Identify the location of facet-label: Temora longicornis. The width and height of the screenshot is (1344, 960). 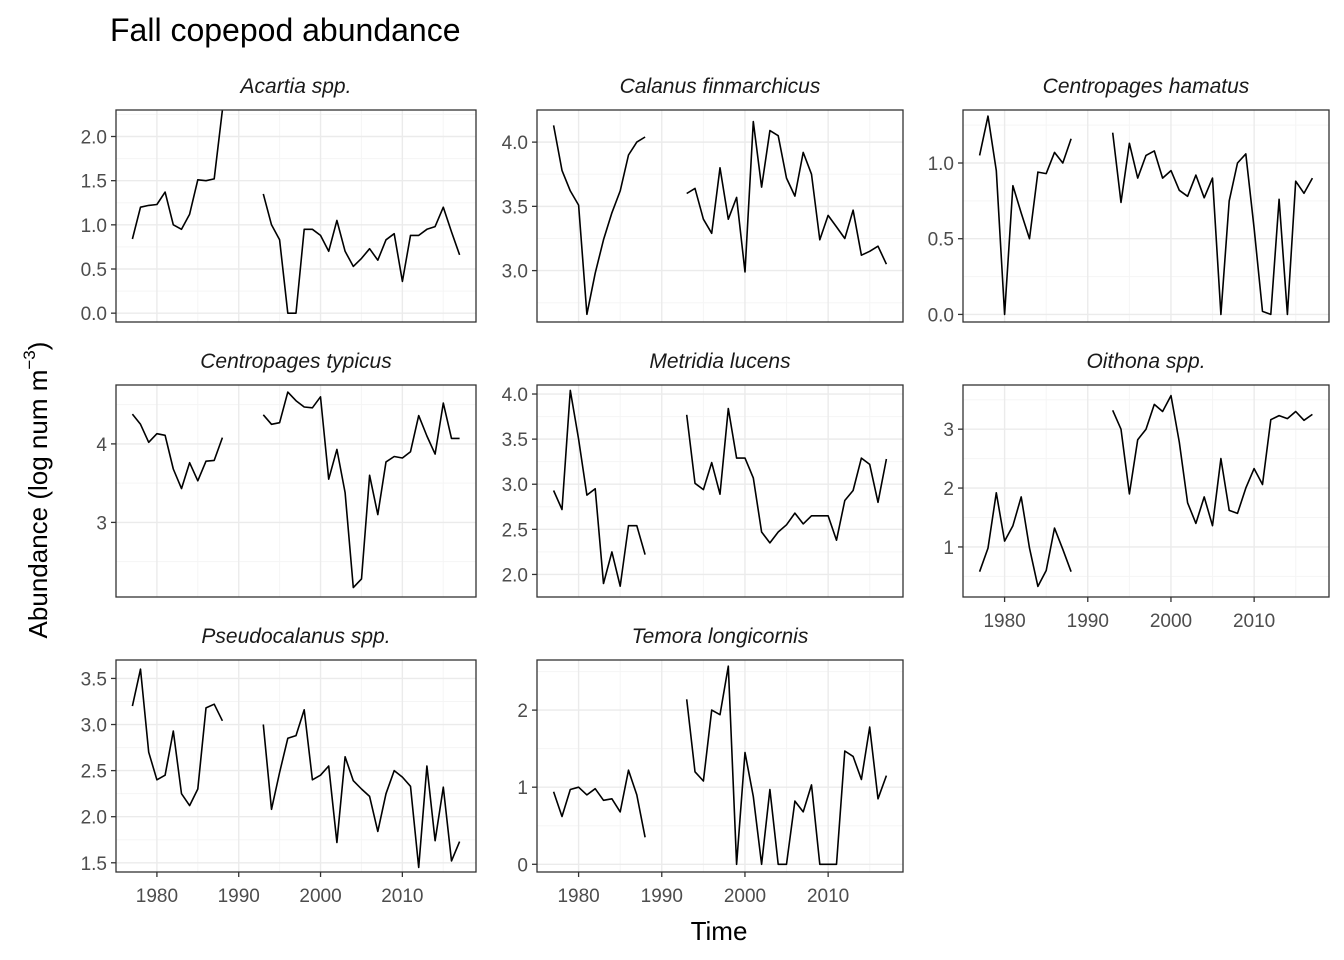
(720, 636).